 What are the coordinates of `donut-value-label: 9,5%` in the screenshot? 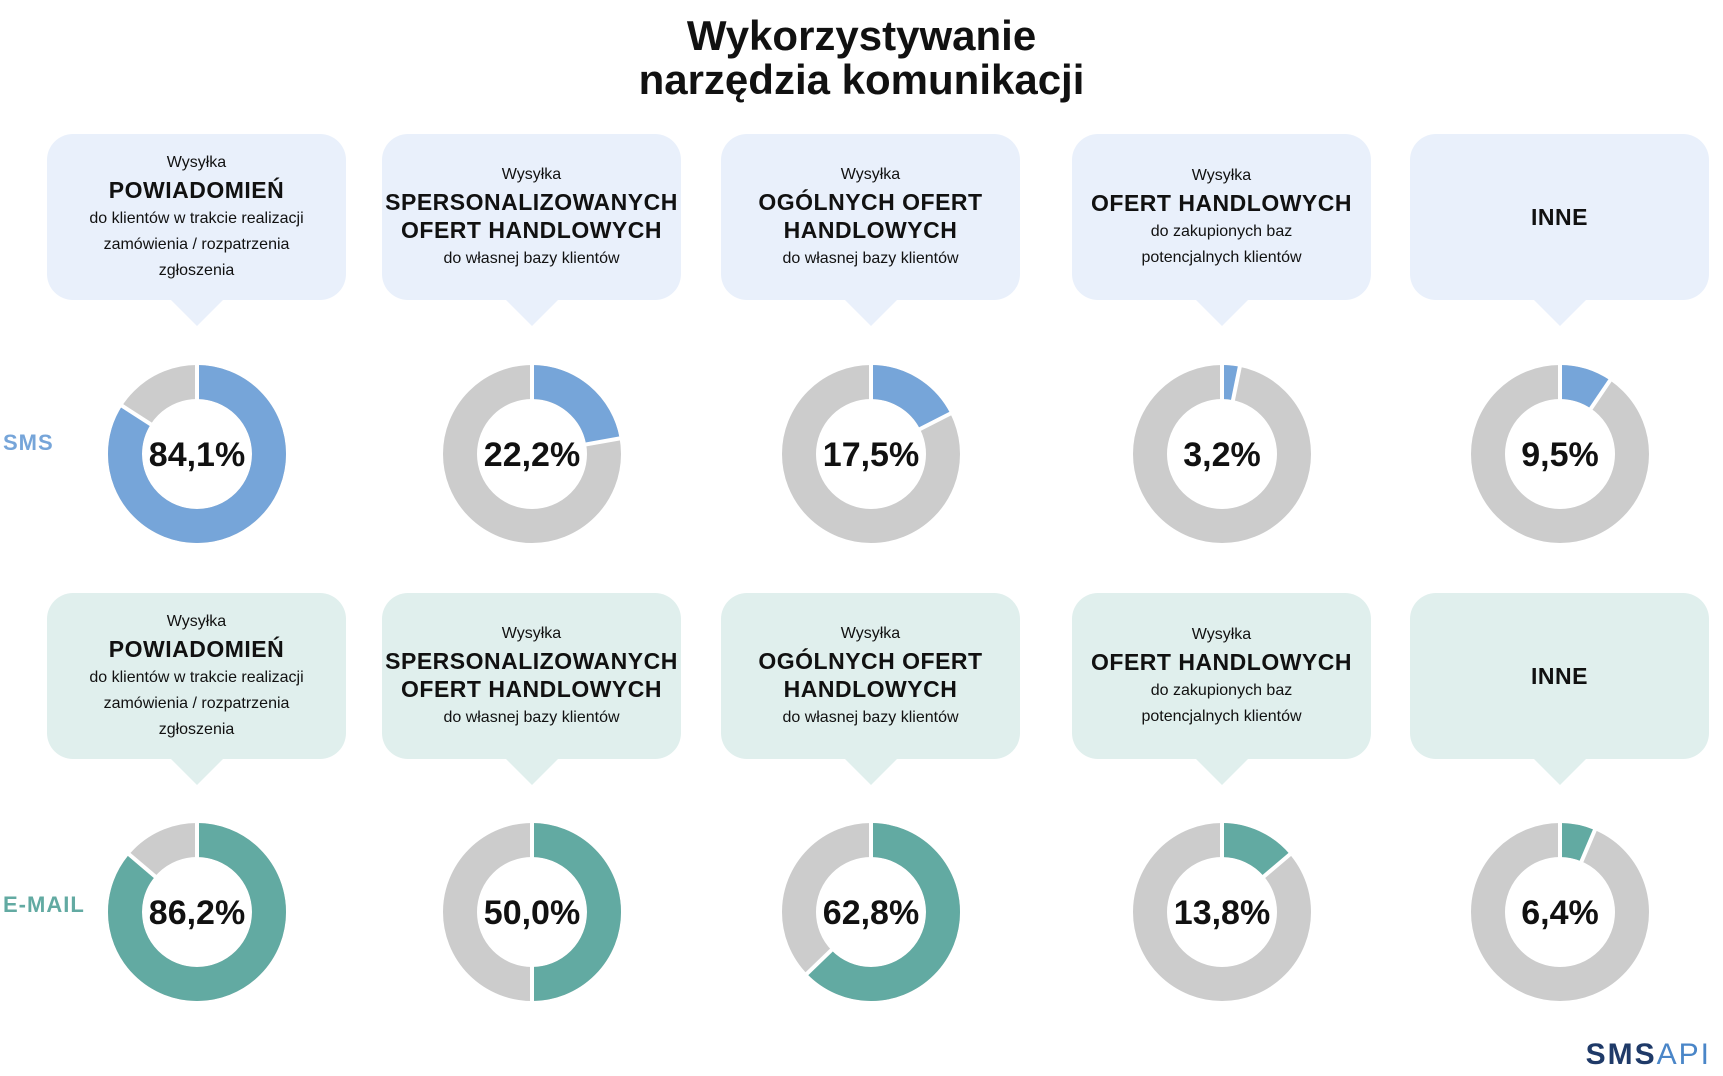 It's located at (1560, 455).